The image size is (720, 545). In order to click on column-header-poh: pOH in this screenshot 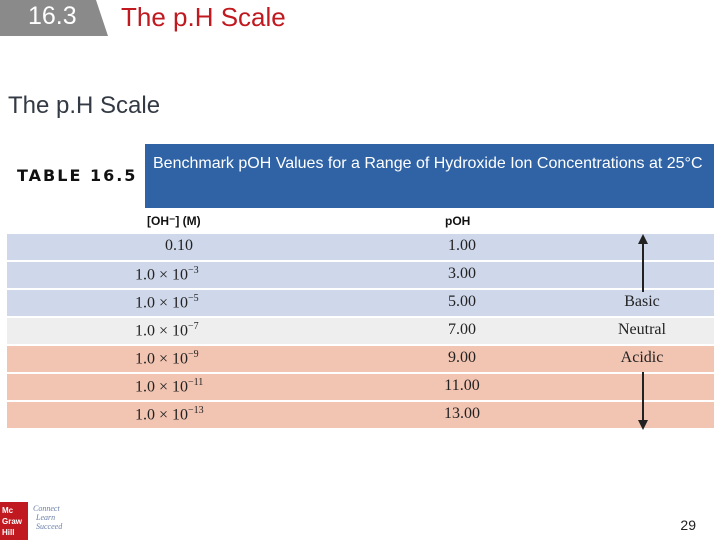, I will do `click(458, 221)`.